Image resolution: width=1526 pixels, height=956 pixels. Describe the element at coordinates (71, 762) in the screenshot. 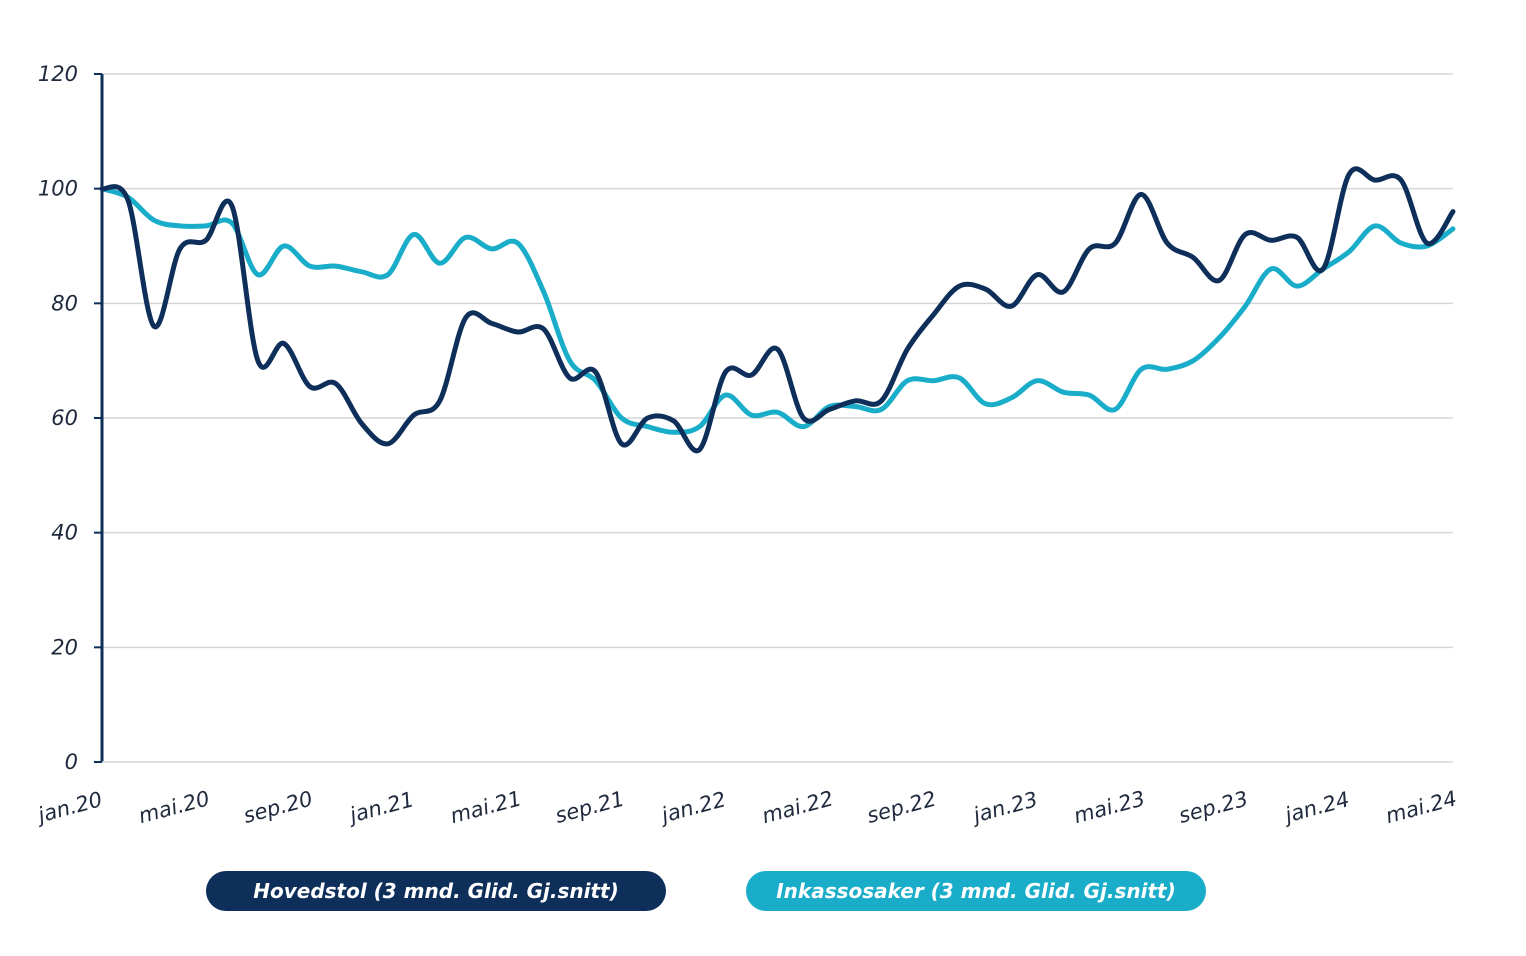

I see `y-tick-label: 0` at that location.